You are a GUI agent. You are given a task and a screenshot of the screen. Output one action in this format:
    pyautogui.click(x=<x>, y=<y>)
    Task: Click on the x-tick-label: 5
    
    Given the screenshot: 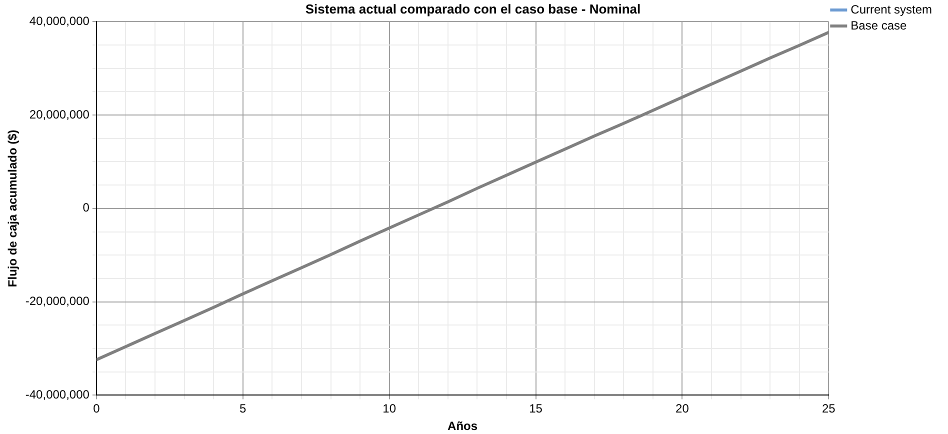 What is the action you would take?
    pyautogui.click(x=243, y=409)
    